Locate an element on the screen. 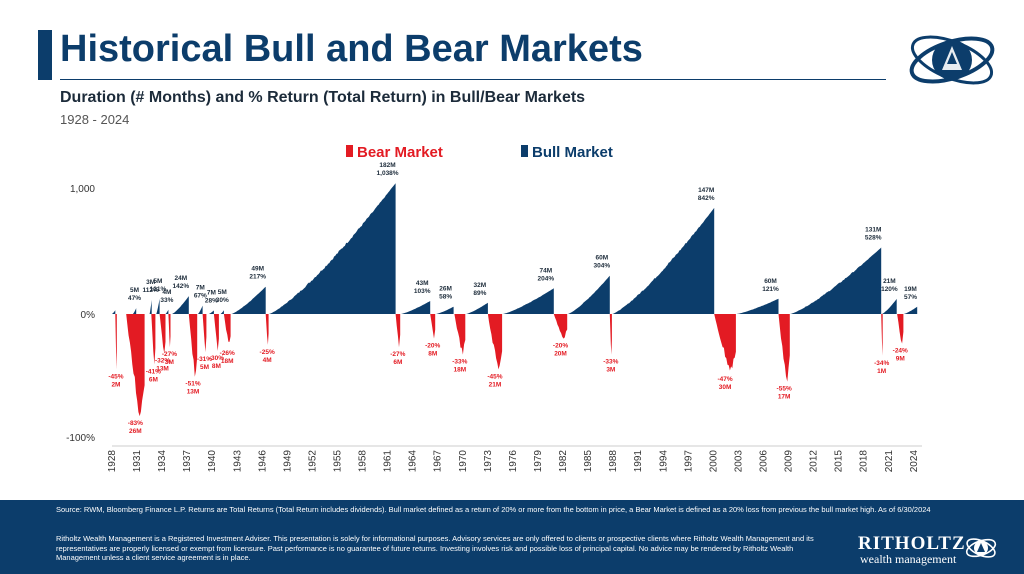 The width and height of the screenshot is (1024, 574). x-tick-label: 1937 is located at coordinates (187, 461).